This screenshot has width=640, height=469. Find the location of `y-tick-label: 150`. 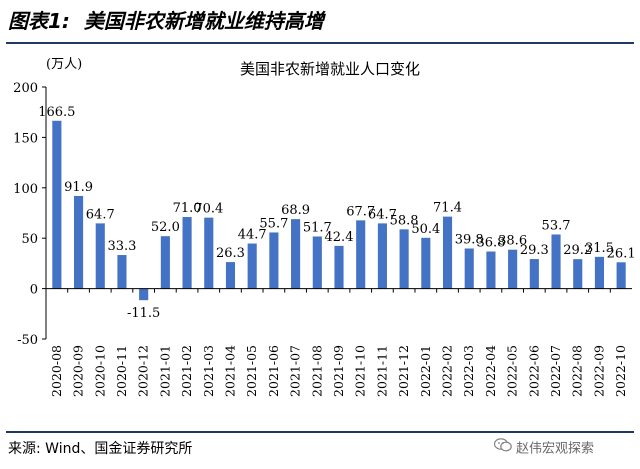

y-tick-label: 150 is located at coordinates (25, 138).